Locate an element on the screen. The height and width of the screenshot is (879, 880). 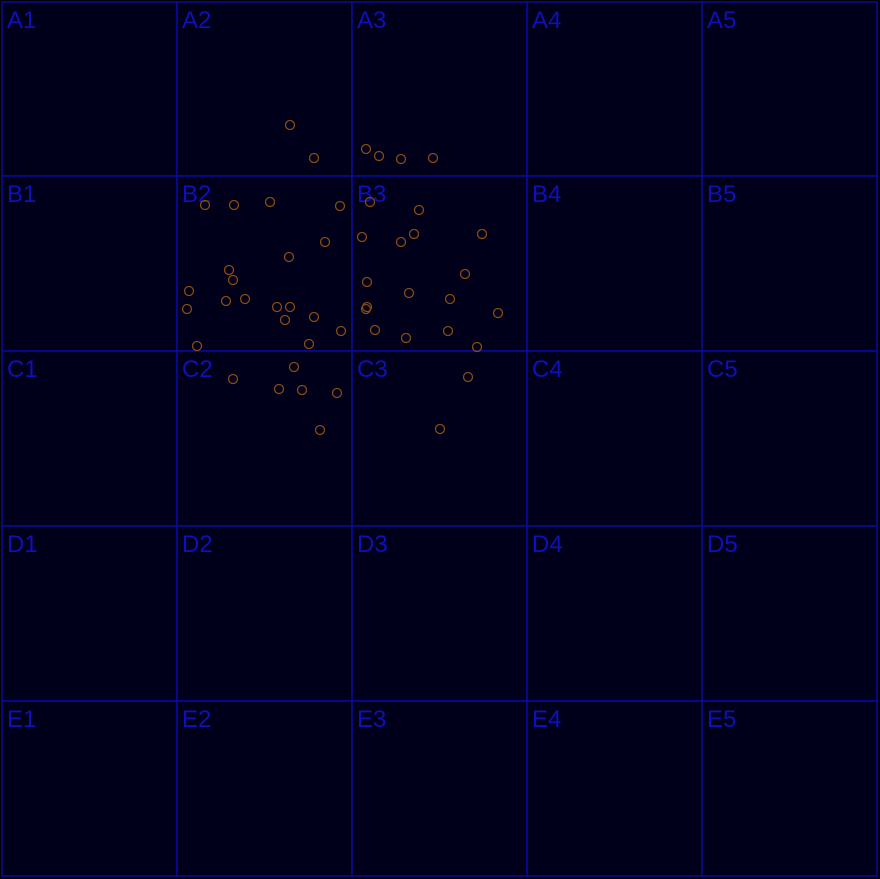
grid-cell-e4: E4 is located at coordinates (614, 788).